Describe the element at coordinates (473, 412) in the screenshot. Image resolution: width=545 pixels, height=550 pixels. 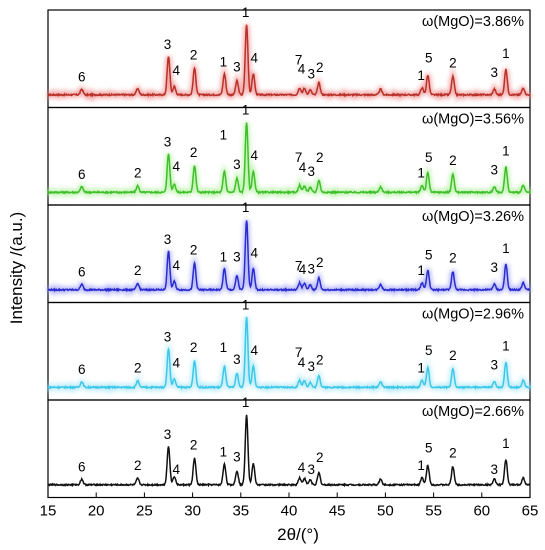
I see `series-label-5: ω(MgO)=2.66%` at that location.